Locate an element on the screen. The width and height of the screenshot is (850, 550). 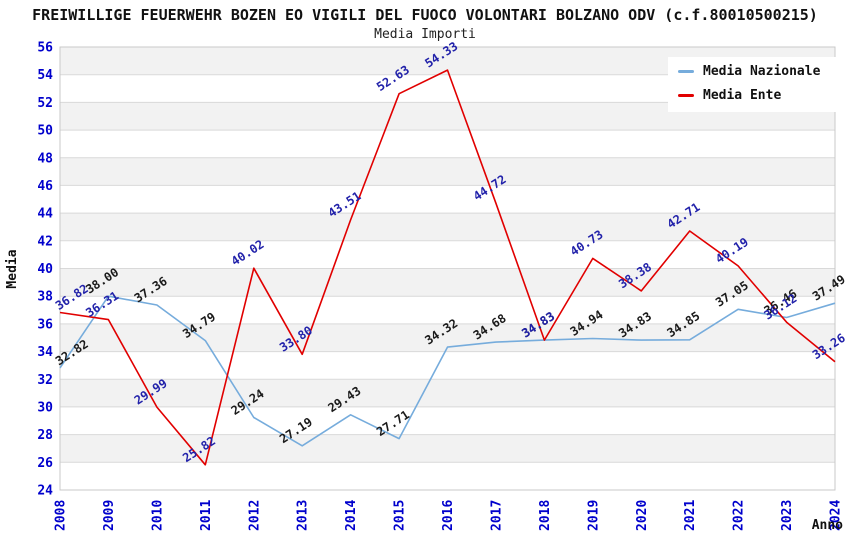
chart-legend: Media Nazionale Media Ente is located at coordinates (752, 84).